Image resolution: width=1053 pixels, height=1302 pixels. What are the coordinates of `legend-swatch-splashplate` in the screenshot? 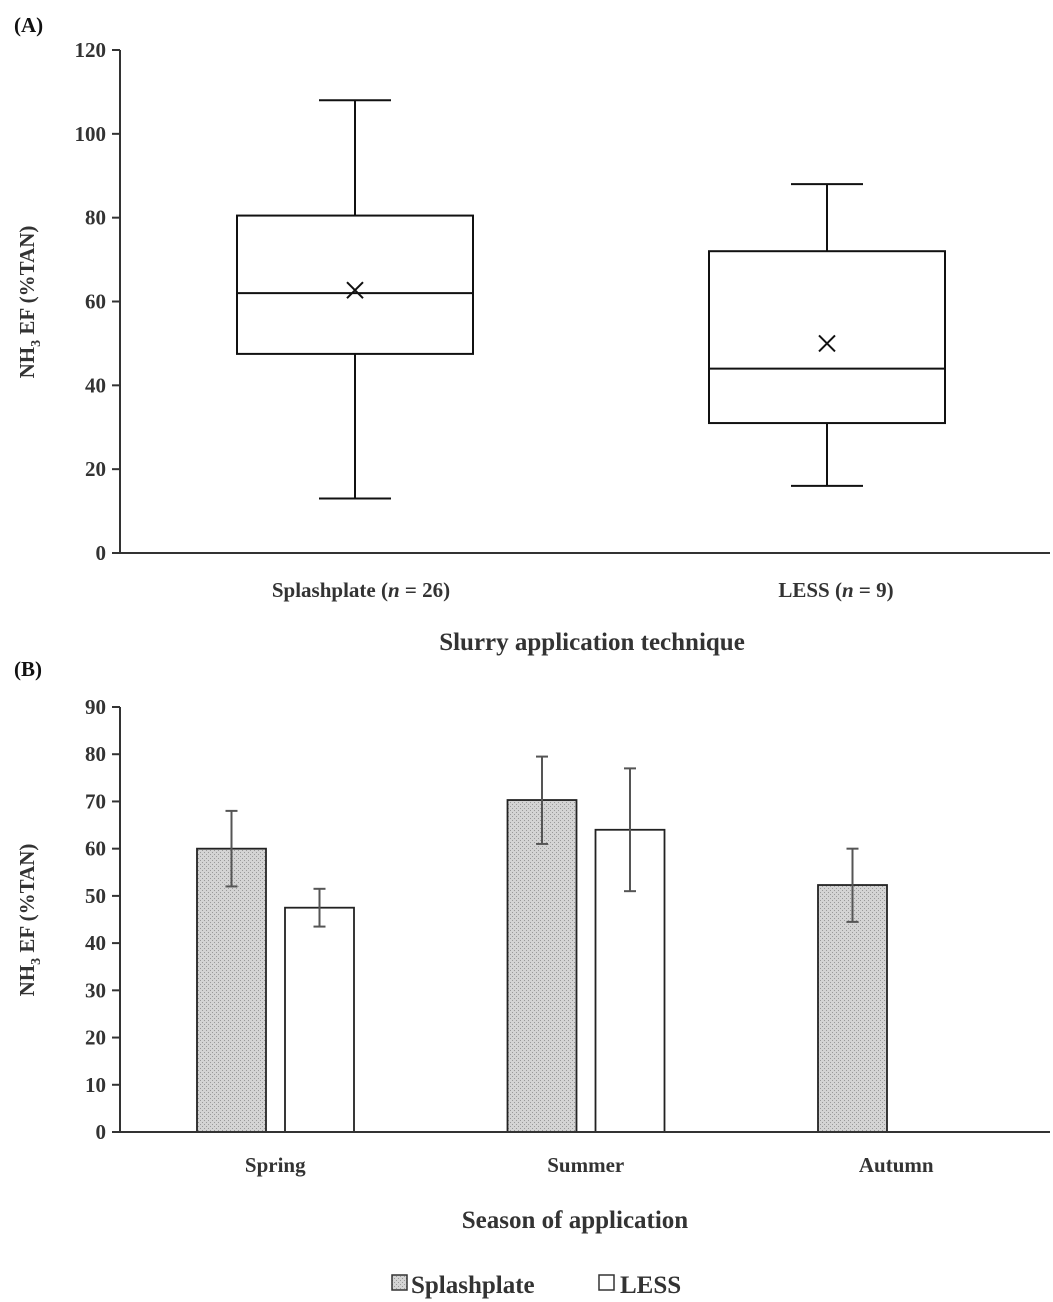 It's located at (399, 1282).